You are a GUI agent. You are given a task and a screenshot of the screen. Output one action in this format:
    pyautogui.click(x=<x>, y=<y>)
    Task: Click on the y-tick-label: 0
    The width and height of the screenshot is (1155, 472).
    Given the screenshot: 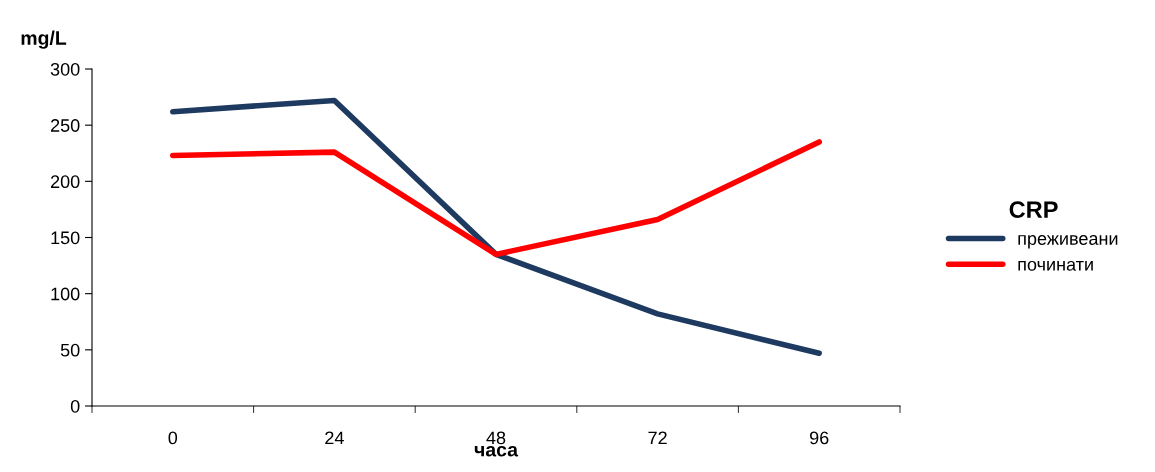 What is the action you would take?
    pyautogui.click(x=75, y=406)
    